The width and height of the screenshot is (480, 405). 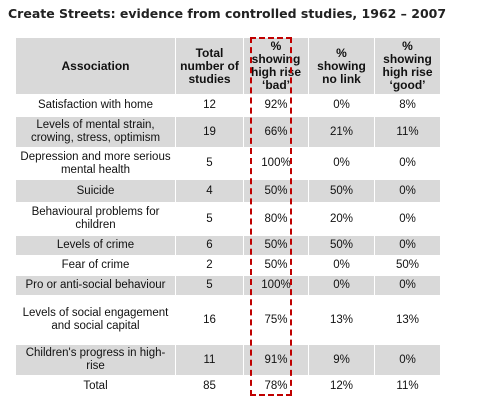 What do you see at coordinates (209, 360) in the screenshot?
I see `cell: 11` at bounding box center [209, 360].